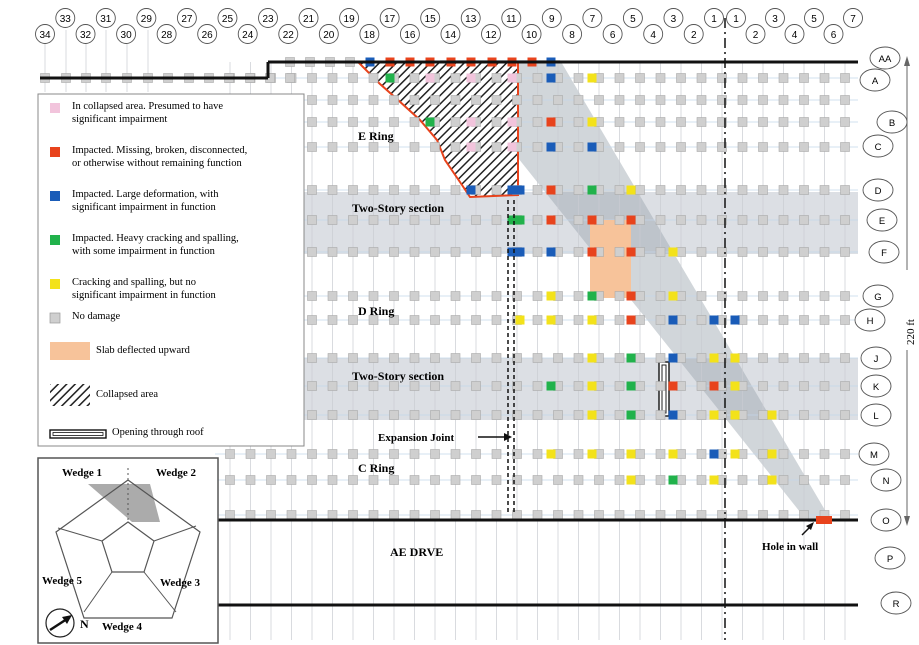 This screenshot has width=919, height=645. Describe the element at coordinates (96, 316) in the screenshot. I see `legend-label-no-damage: No damage` at that location.